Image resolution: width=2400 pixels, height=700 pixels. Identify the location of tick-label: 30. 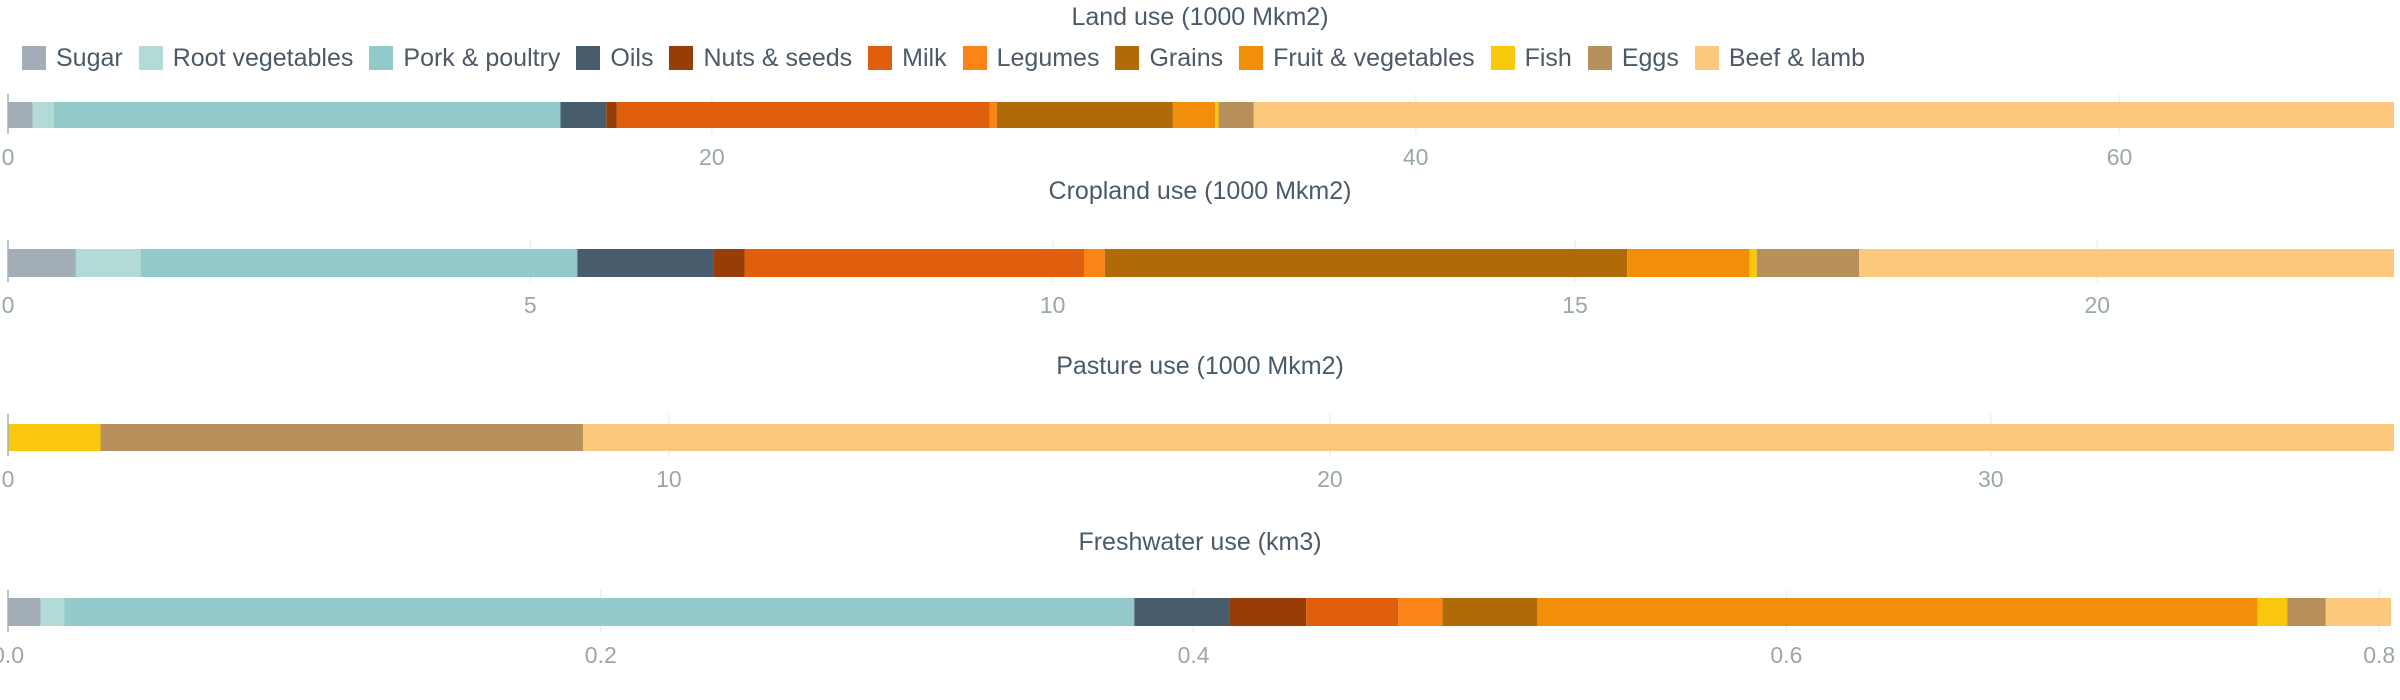
(1991, 479).